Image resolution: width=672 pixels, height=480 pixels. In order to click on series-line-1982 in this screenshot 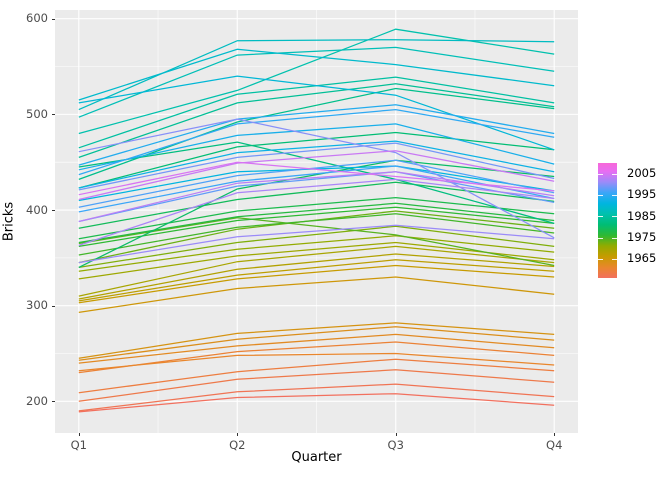, I will do `click(316, 183)`.